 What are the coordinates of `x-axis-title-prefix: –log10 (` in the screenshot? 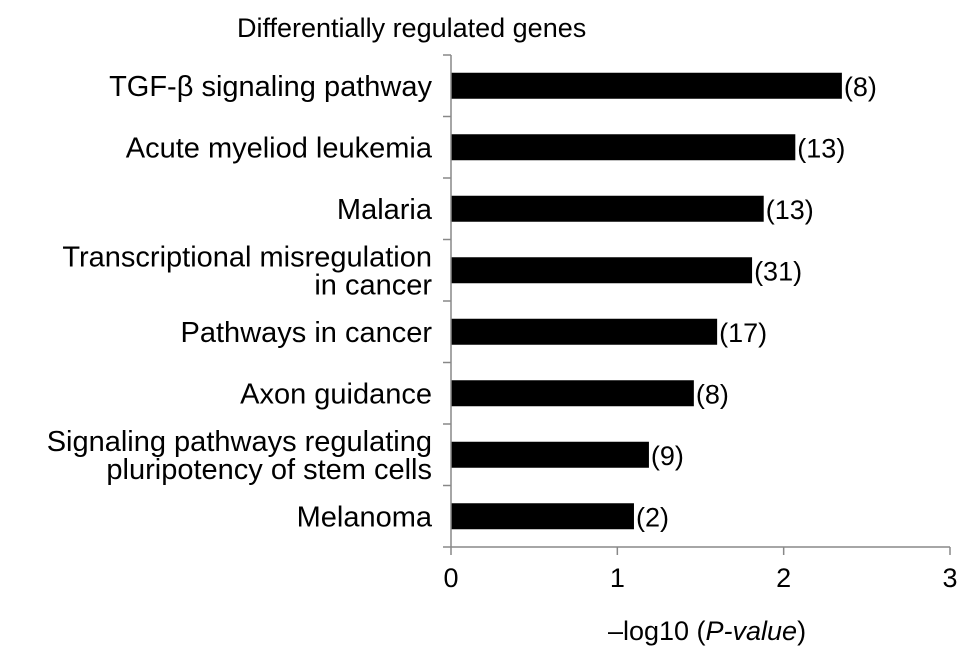 It's located at (657, 631).